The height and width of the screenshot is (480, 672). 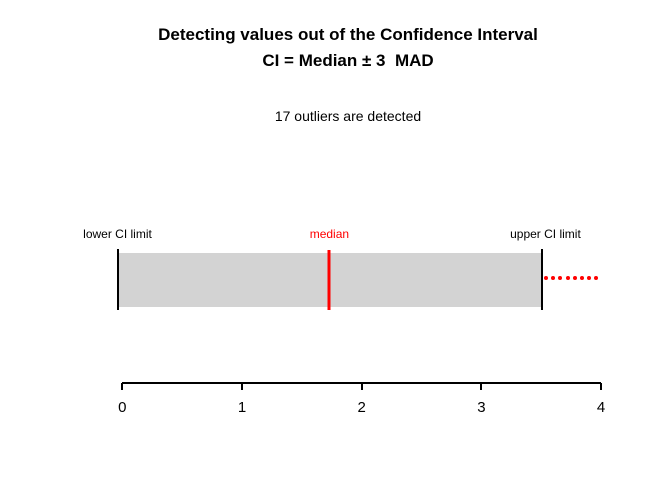 I want to click on lower-ci-limit-label: lower CI limit, so click(x=117, y=234).